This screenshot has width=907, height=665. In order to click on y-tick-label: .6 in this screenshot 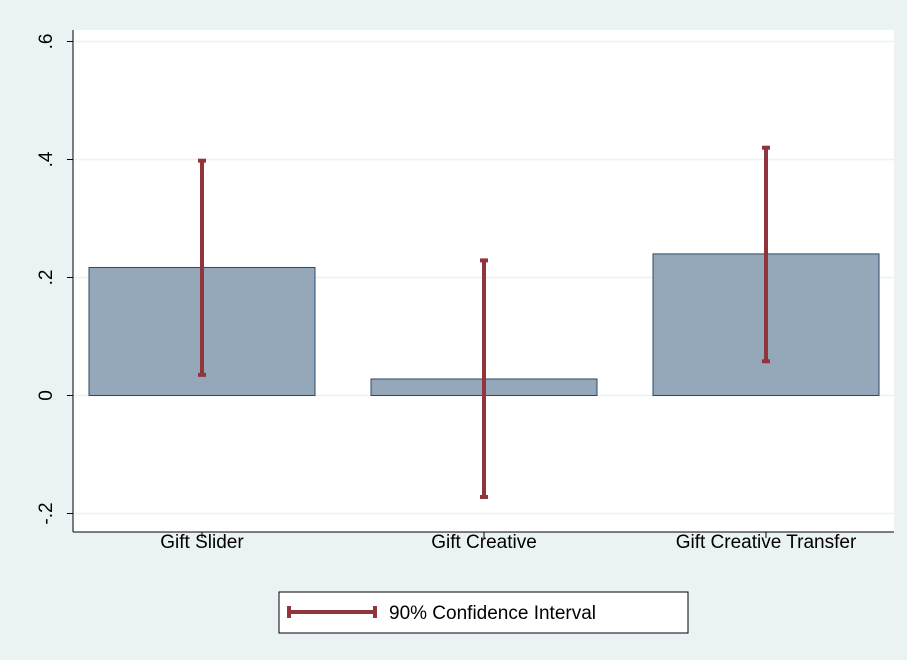, I will do `click(46, 42)`.